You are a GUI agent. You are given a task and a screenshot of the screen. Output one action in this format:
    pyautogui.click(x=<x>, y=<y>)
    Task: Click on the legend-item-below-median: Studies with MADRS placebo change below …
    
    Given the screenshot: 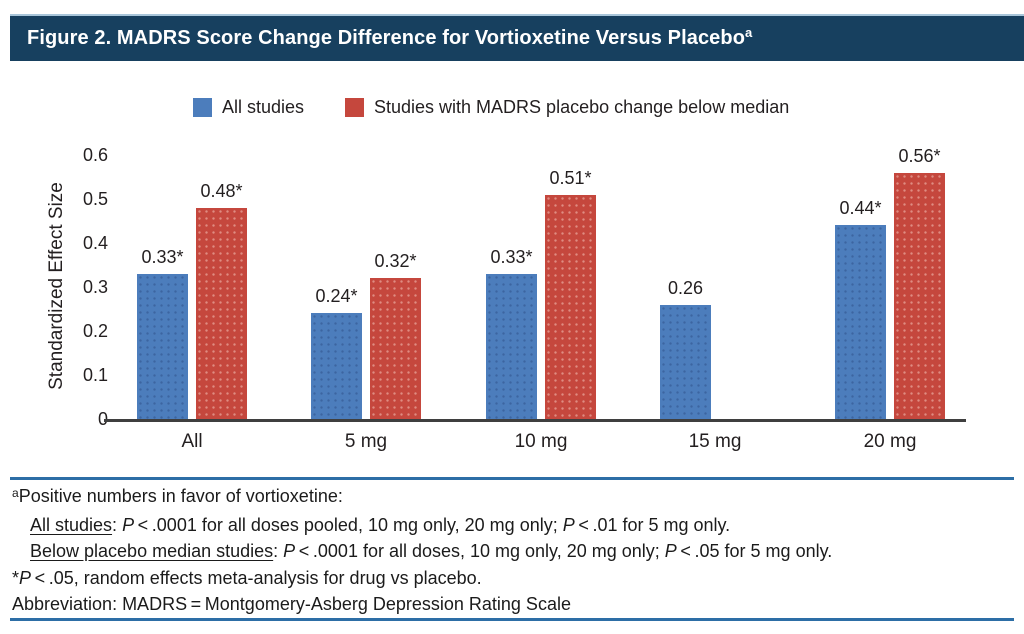 What is the action you would take?
    pyautogui.click(x=567, y=107)
    